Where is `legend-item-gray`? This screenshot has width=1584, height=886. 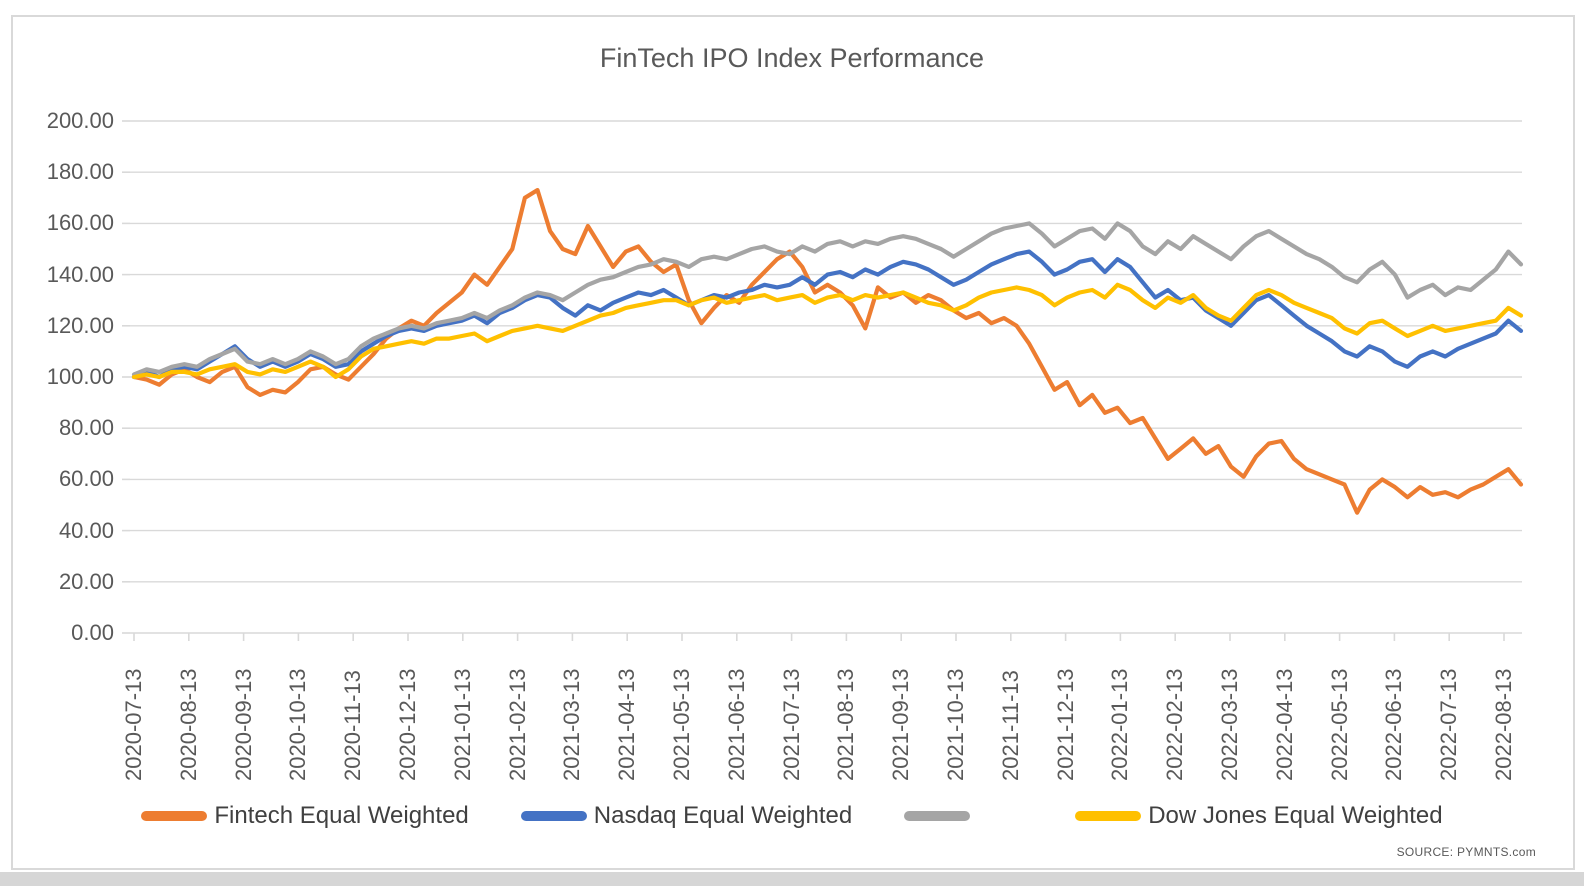
legend-item-gray is located at coordinates (963, 816).